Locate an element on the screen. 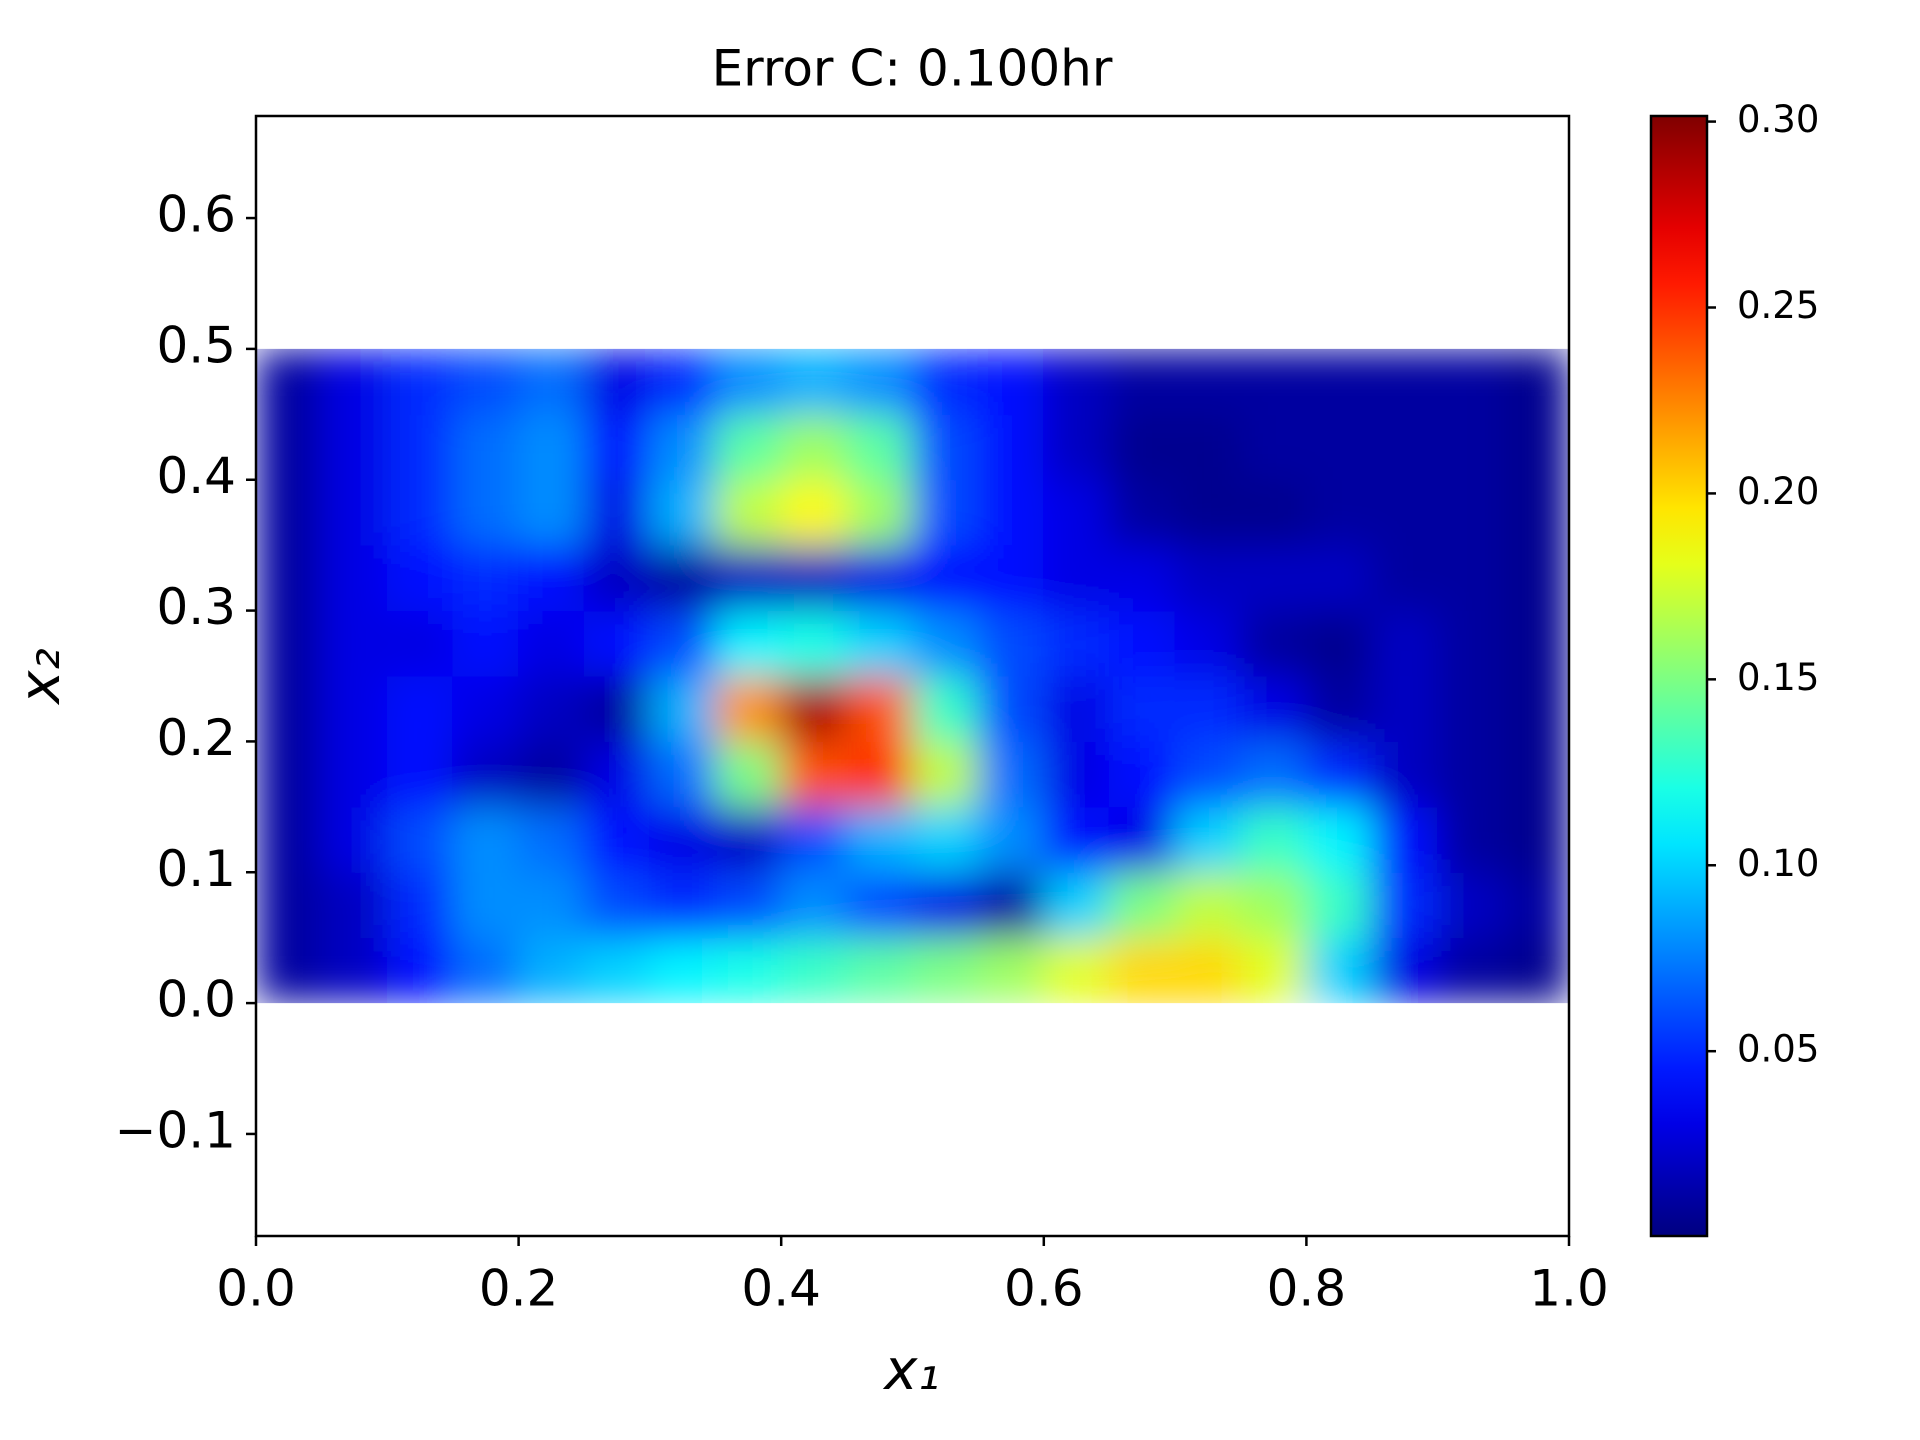 The width and height of the screenshot is (1920, 1440). colorbar-tick-label: 0.10 is located at coordinates (1778, 863).